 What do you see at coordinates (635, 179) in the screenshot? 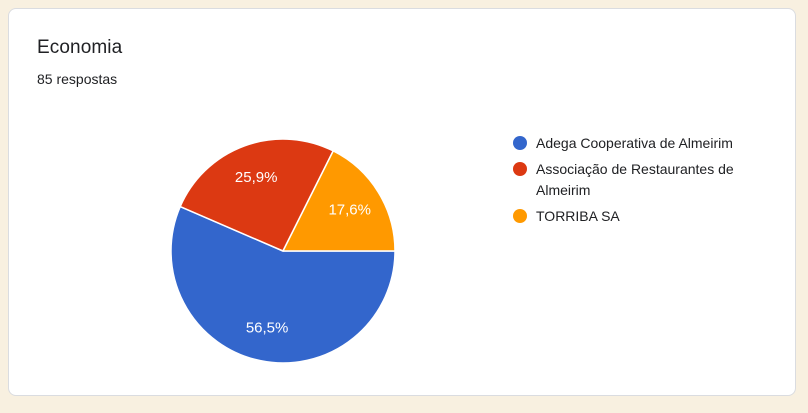
I see `legend-label: Associação de Restaurantes de Almeirim` at bounding box center [635, 179].